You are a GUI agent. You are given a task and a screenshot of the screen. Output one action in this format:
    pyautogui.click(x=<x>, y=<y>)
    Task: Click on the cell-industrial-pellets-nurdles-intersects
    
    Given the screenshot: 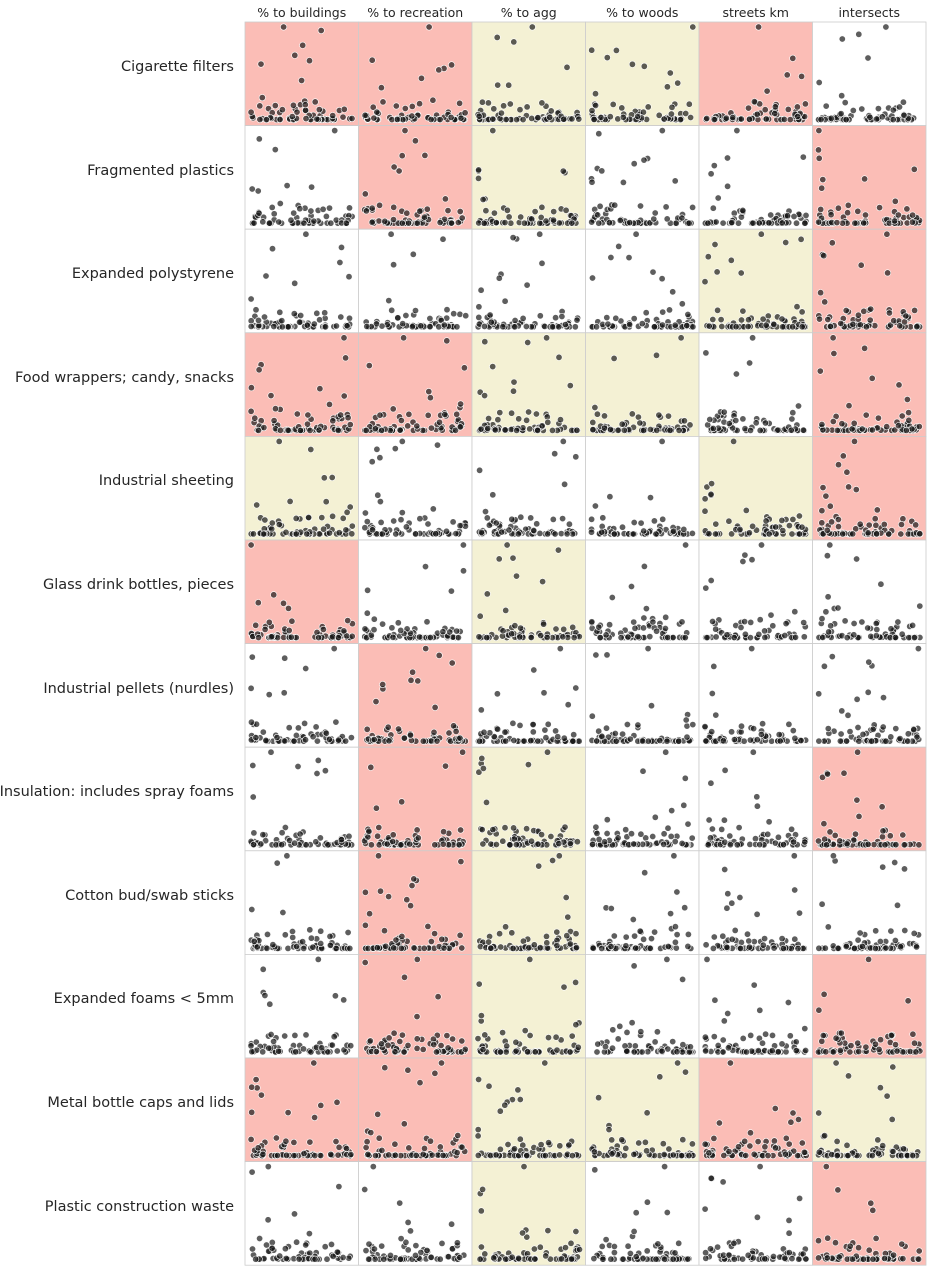 What is the action you would take?
    pyautogui.click(x=869, y=695)
    